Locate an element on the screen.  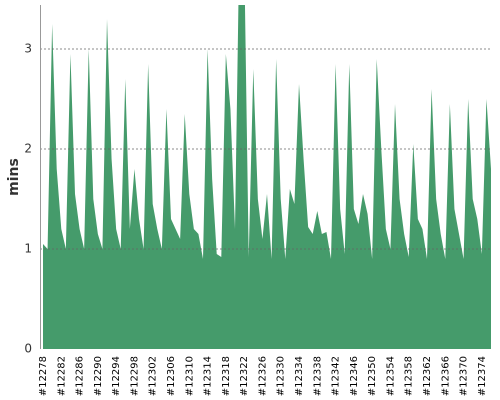
x-tick-label: #12330 is located at coordinates (281, 376).